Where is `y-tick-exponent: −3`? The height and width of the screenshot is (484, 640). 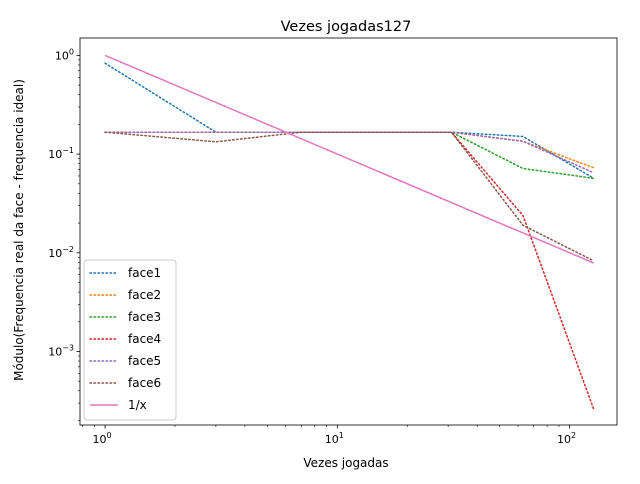 y-tick-exponent: −3 is located at coordinates (68, 347).